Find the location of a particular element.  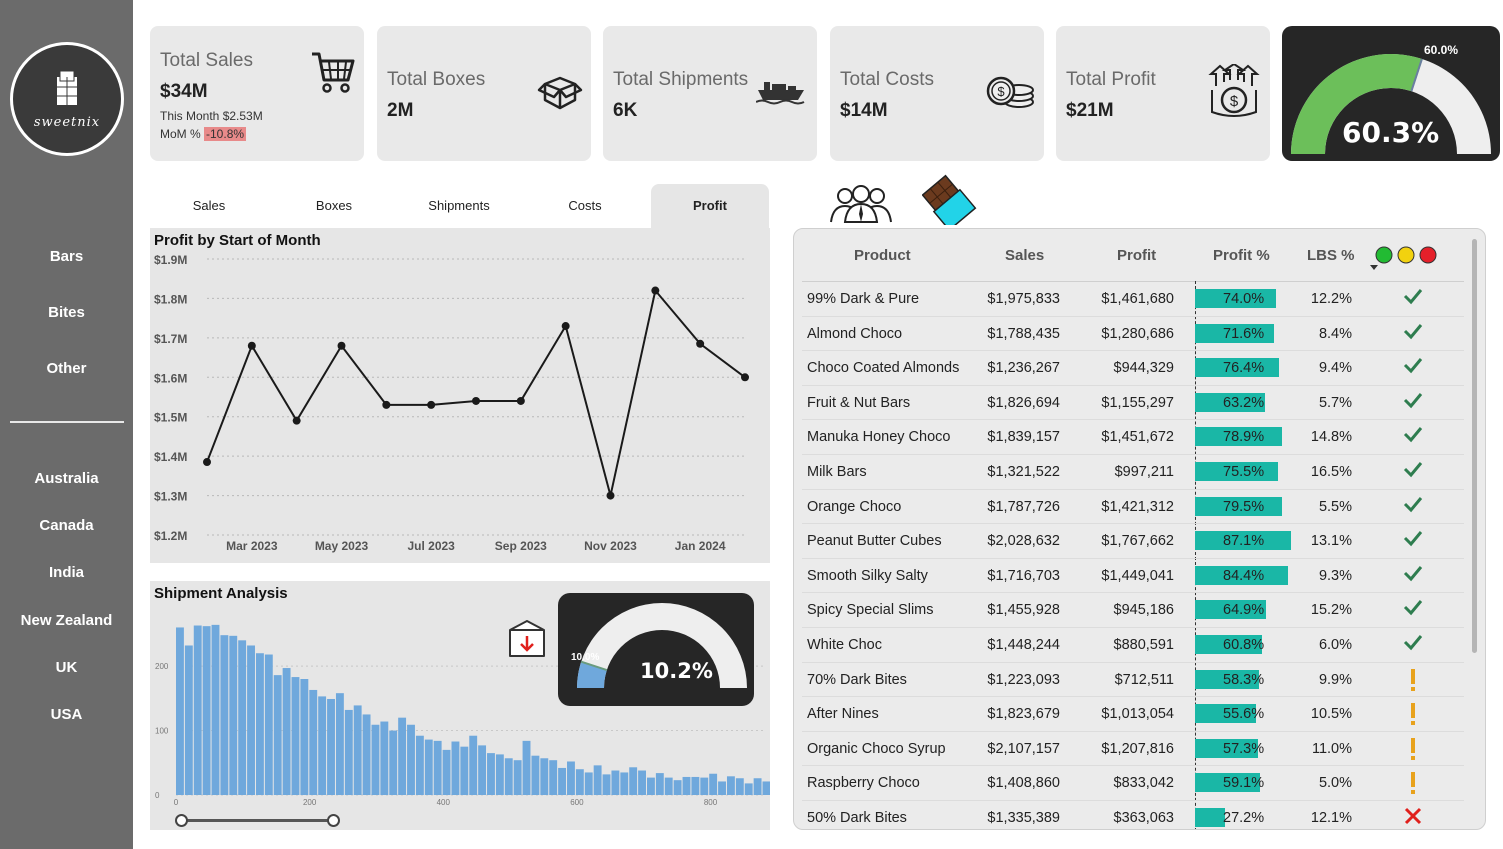

sidebar-item-bites: Bites is located at coordinates (66, 312).